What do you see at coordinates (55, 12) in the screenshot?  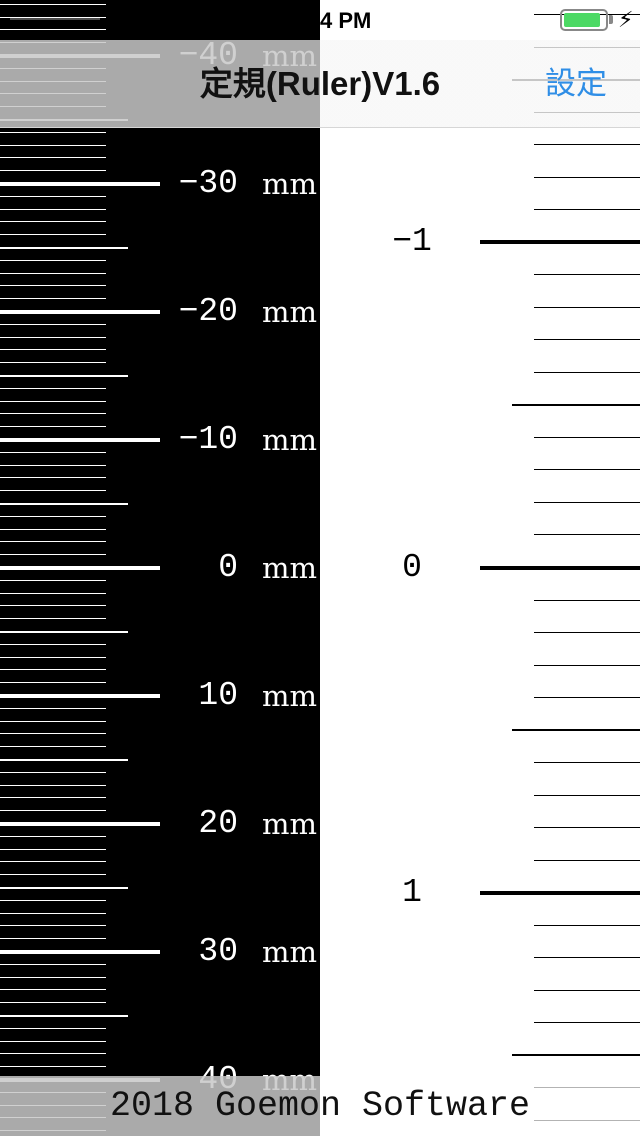 I see `carrier-indicator` at bounding box center [55, 12].